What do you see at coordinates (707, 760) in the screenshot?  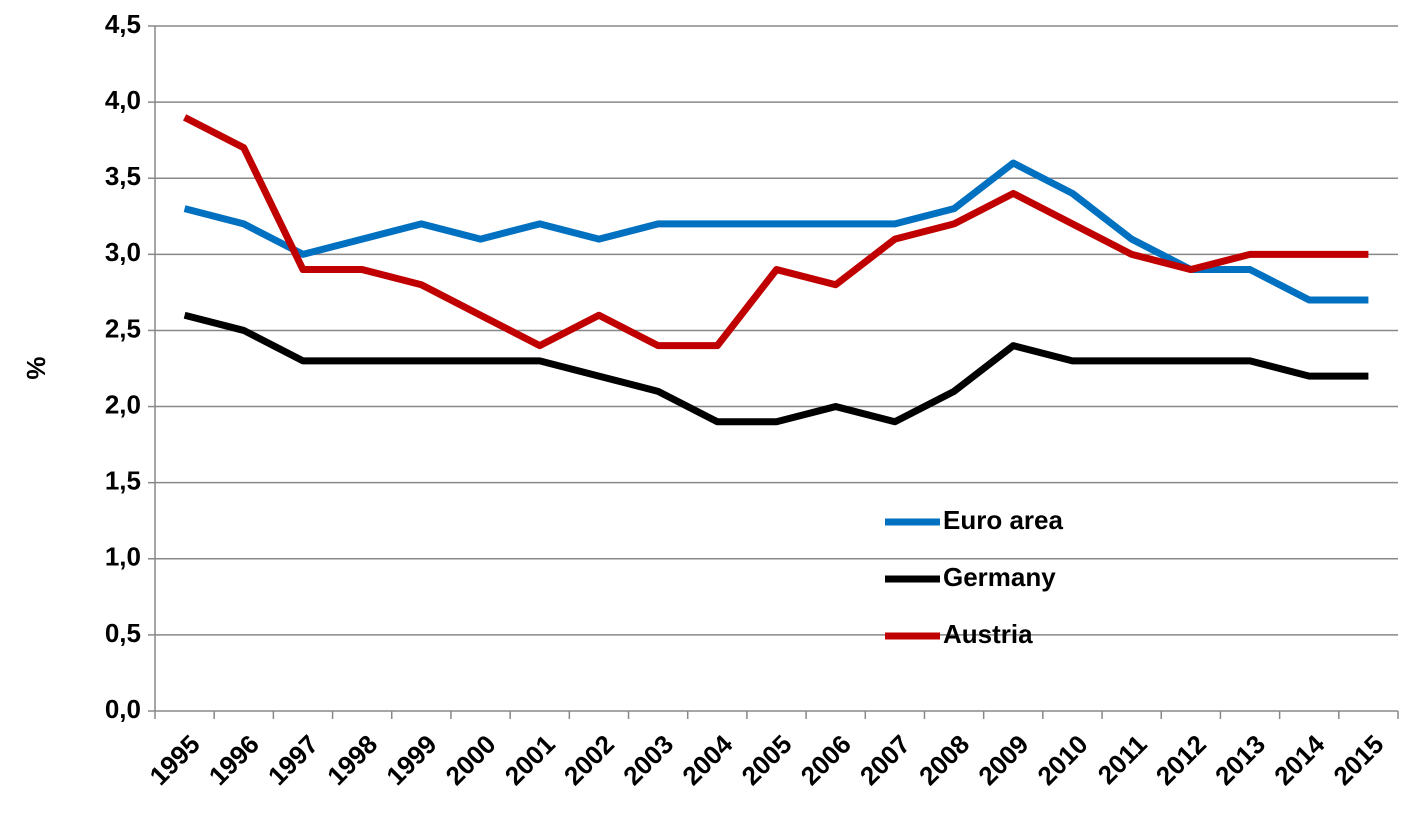 I see `x-tick-label: 2004` at bounding box center [707, 760].